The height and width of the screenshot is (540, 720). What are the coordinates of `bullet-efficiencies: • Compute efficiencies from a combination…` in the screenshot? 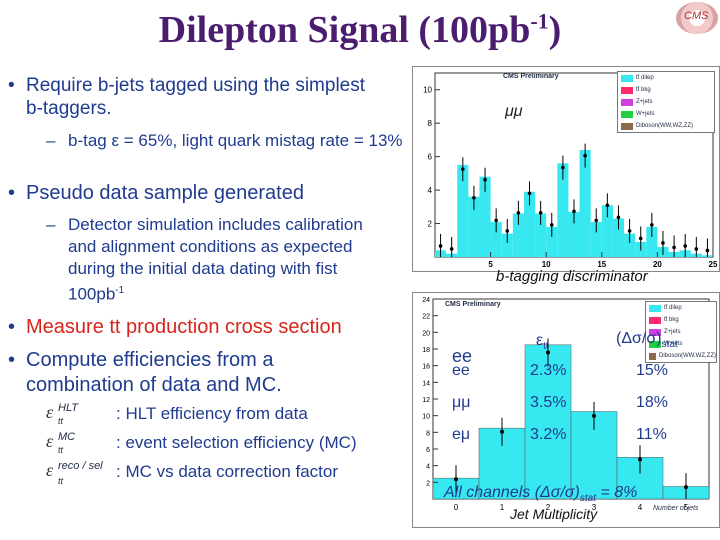 It's located at (145, 372).